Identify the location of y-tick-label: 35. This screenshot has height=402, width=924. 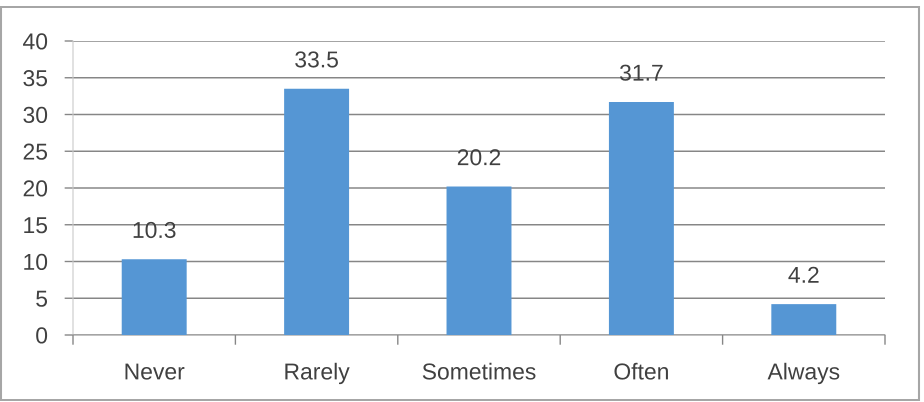
(35, 78).